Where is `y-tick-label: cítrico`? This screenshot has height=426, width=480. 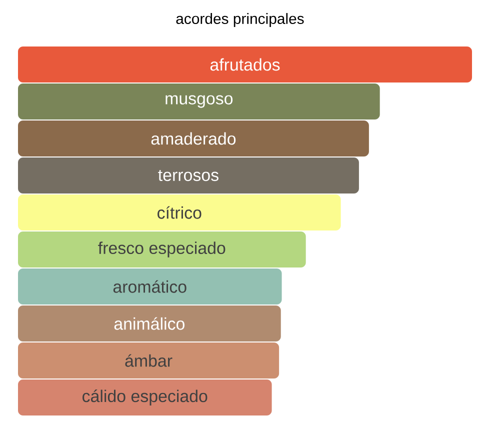 y-tick-label: cítrico is located at coordinates (180, 212).